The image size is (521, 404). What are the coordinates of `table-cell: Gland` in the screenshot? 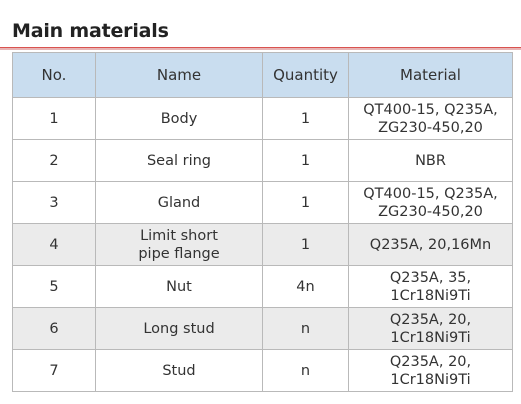 It's located at (179, 202).